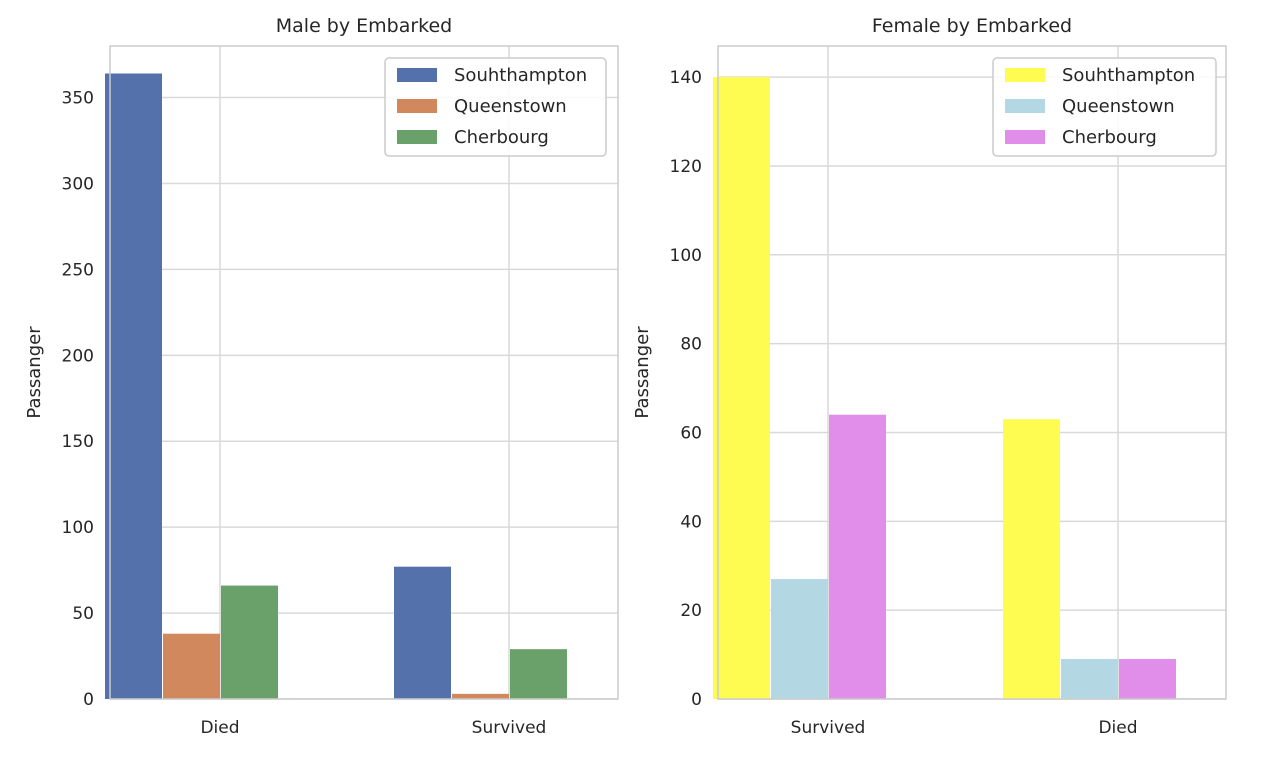 The height and width of the screenshot is (762, 1264). I want to click on y-tick-label: 20, so click(691, 611).